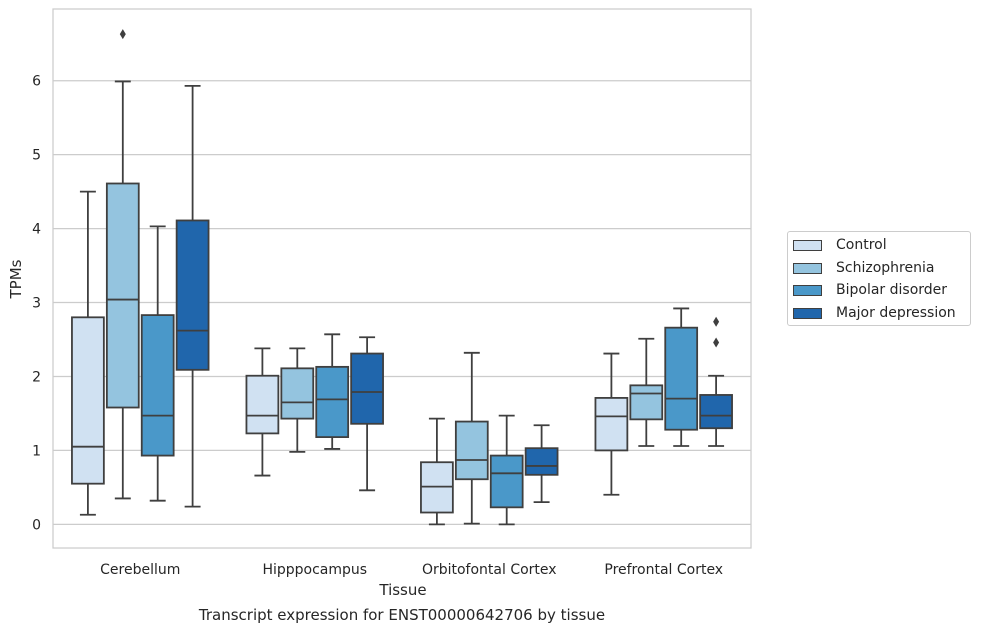 This screenshot has height=634, width=983. Describe the element at coordinates (807, 245) in the screenshot. I see `legend-swatch-control` at that location.